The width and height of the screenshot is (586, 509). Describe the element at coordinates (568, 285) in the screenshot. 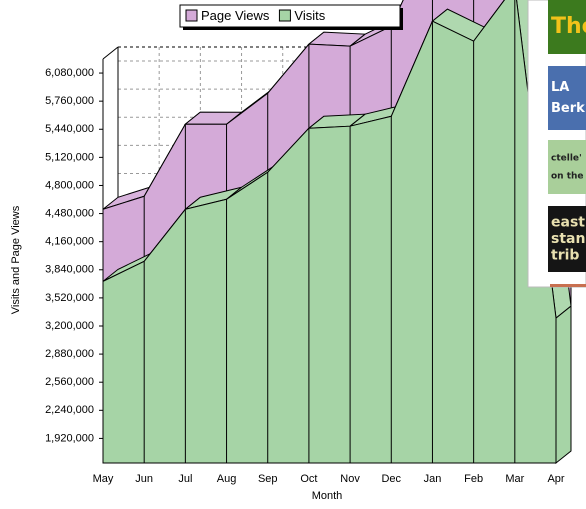

I see `sidebar-bottom-bar` at that location.